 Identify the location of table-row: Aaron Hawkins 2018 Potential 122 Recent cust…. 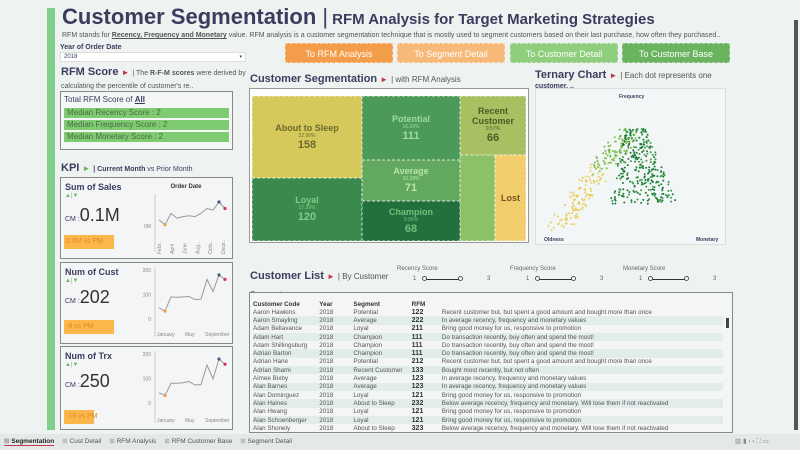
(488, 312).